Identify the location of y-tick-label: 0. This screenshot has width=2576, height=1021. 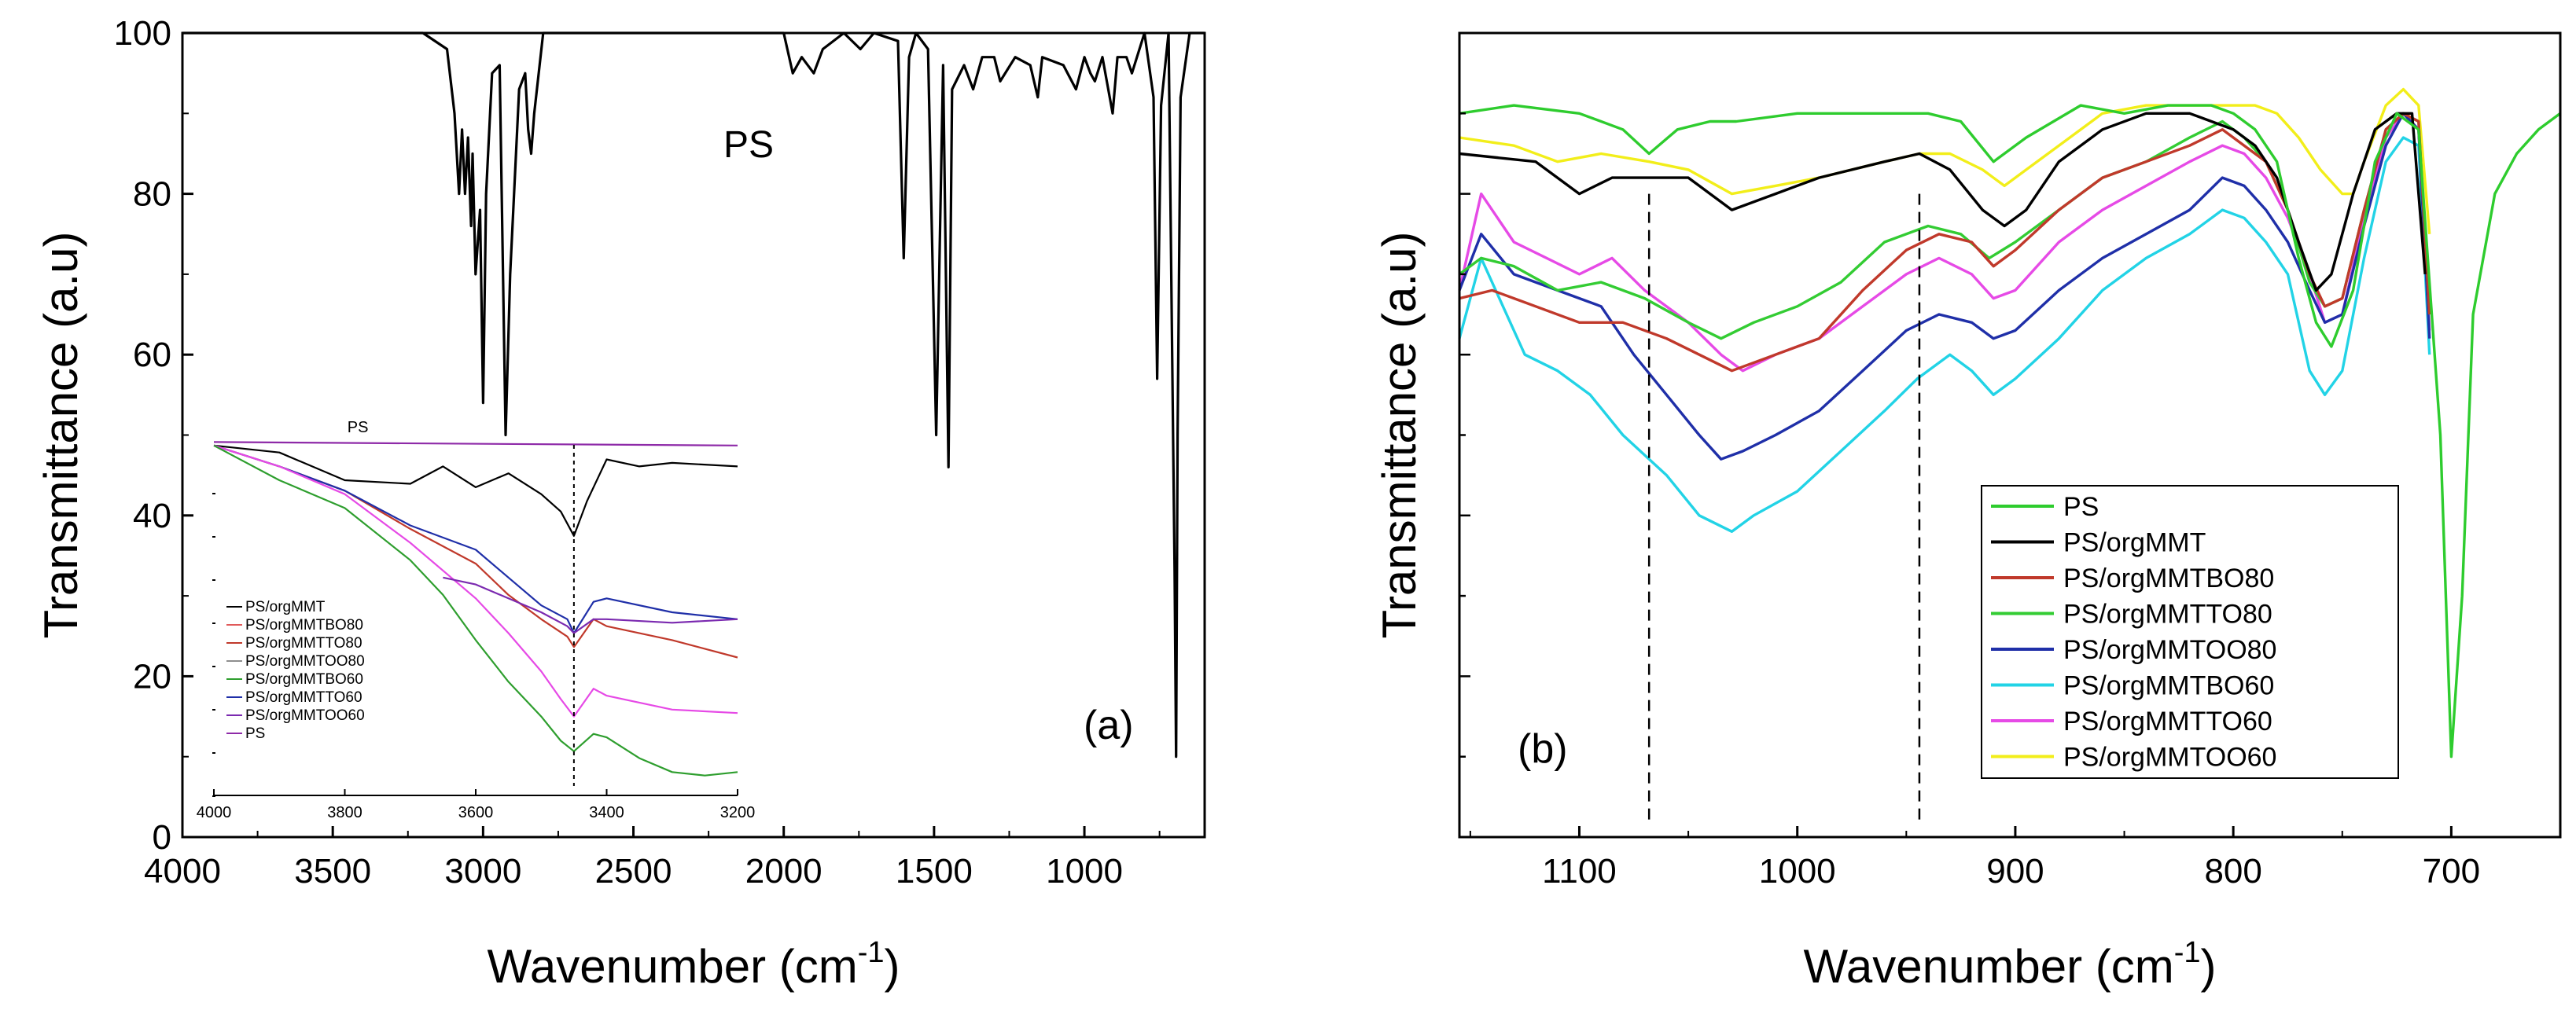
(162, 837).